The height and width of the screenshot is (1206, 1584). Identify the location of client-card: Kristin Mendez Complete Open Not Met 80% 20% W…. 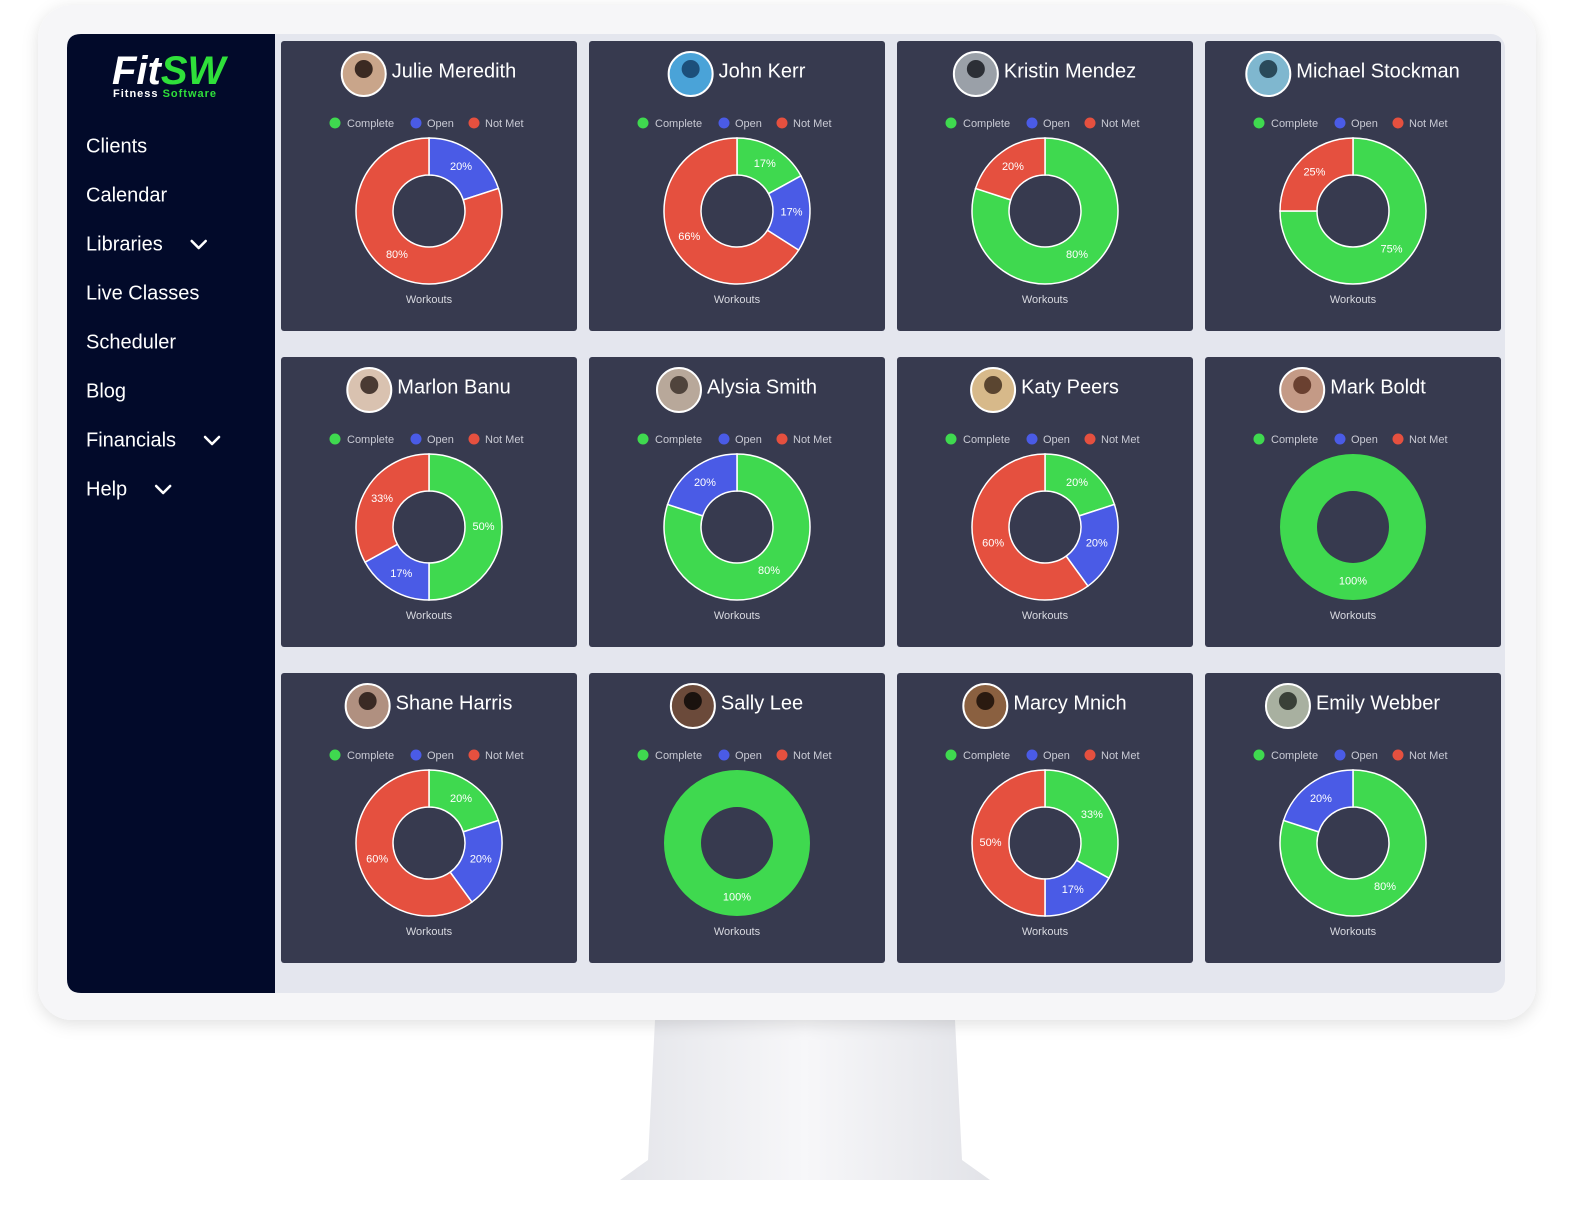
(1045, 186).